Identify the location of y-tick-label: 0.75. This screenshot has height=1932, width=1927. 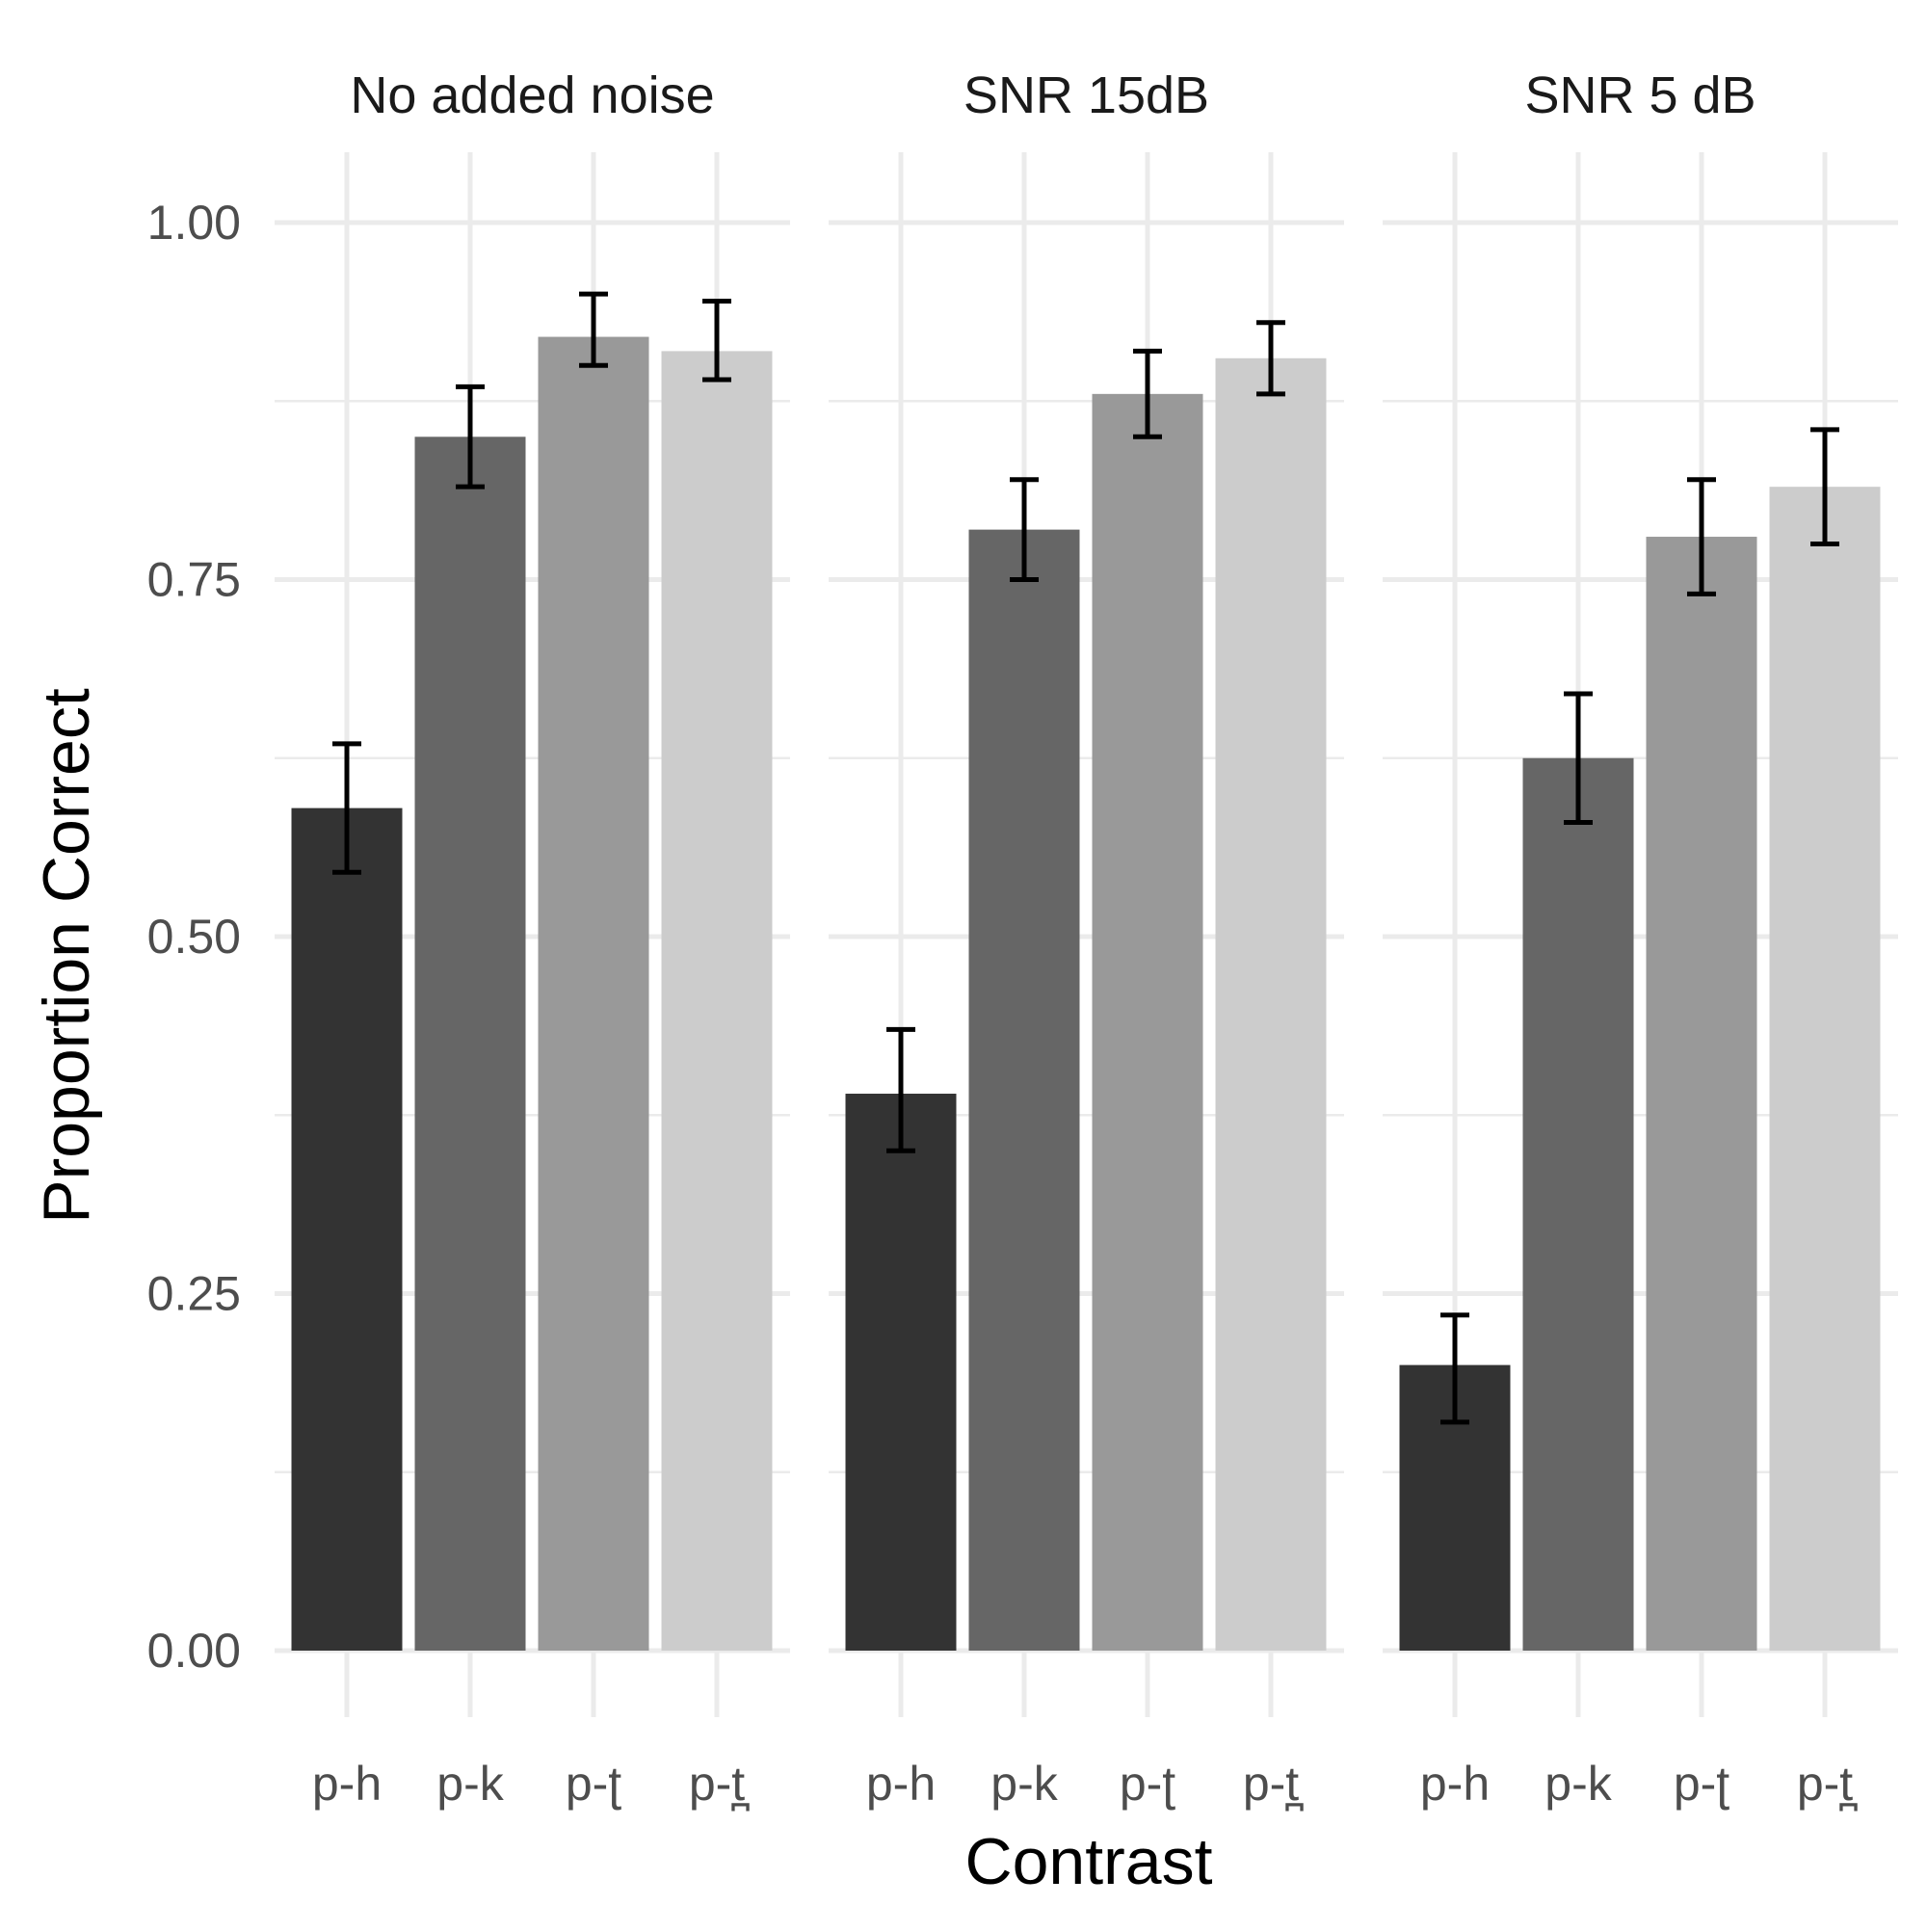
(194, 580).